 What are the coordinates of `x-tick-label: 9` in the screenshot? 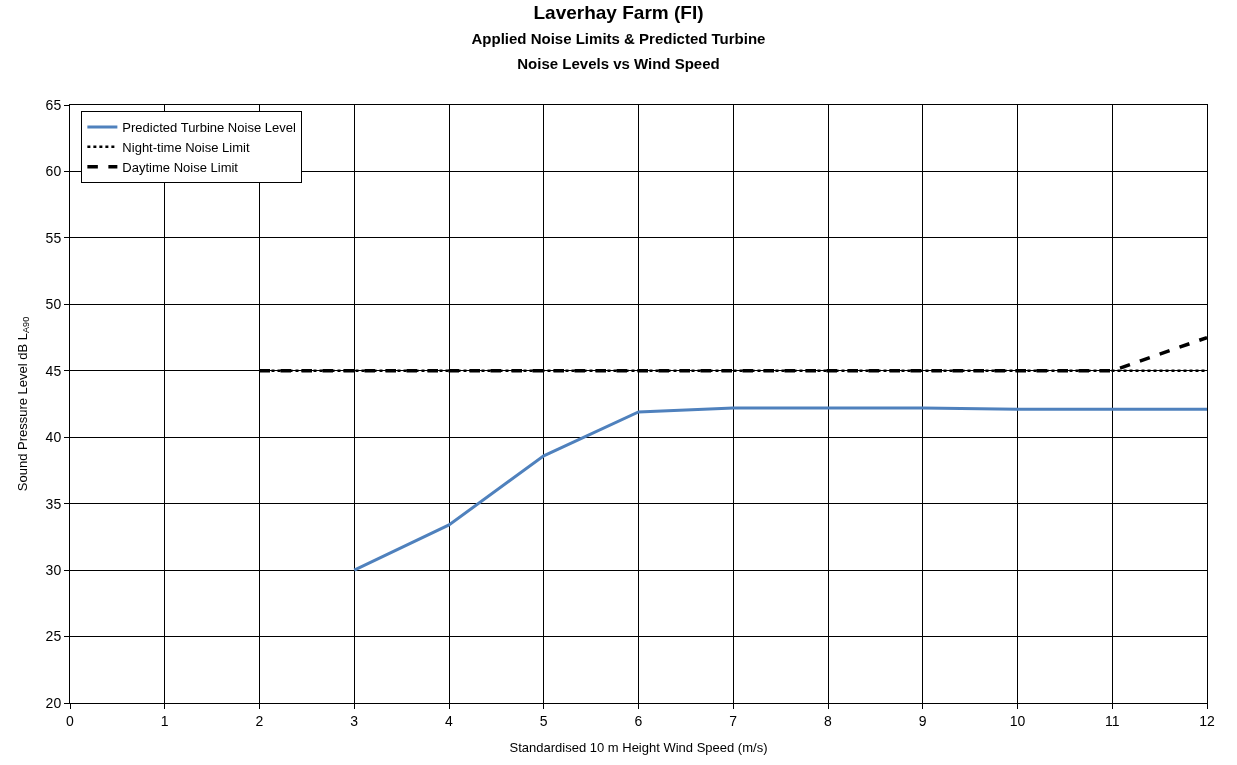 It's located at (922, 720).